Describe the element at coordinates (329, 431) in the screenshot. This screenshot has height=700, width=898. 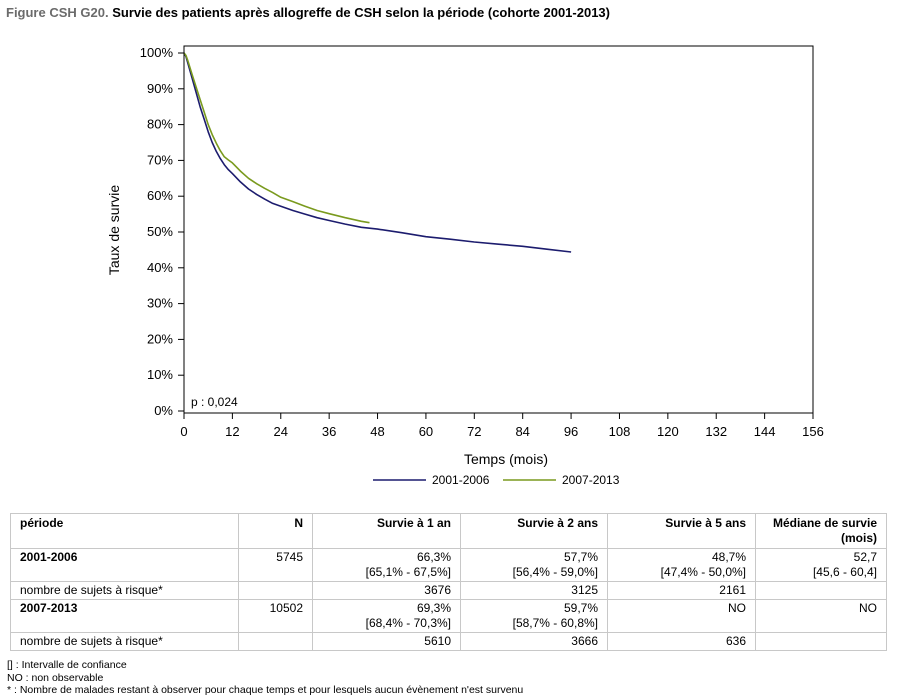
I see `x-tick-label: 36` at that location.